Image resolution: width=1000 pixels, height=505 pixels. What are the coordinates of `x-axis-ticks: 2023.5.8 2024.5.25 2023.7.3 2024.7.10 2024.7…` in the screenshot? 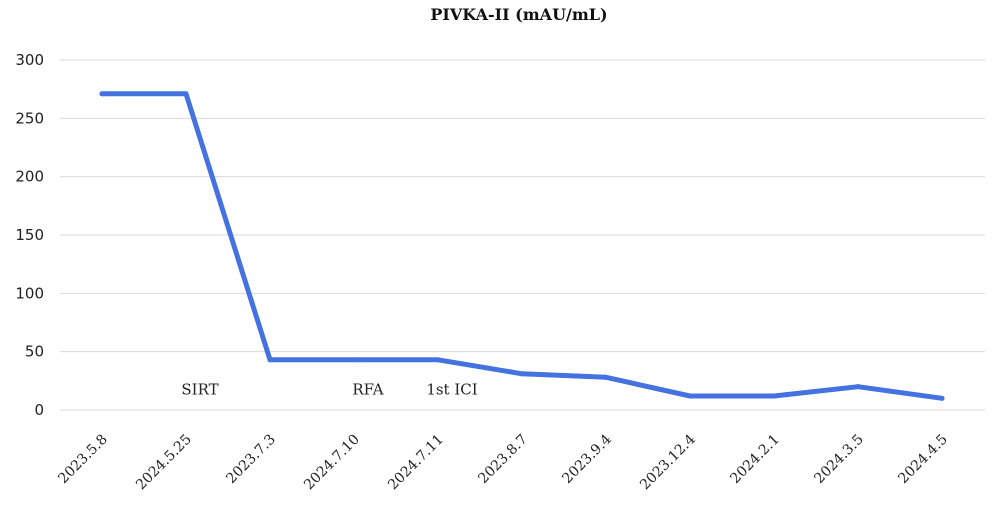 It's located at (502, 462).